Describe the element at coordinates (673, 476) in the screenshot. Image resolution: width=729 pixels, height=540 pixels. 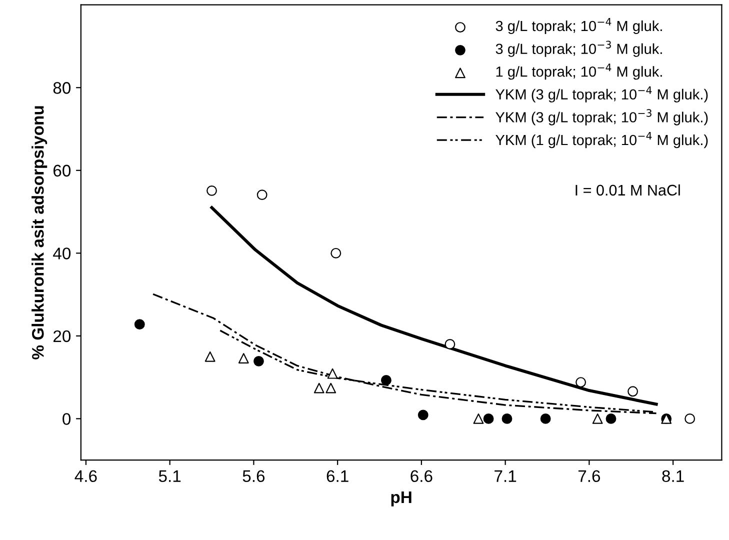
I see `x-tick-label: 8.1` at that location.